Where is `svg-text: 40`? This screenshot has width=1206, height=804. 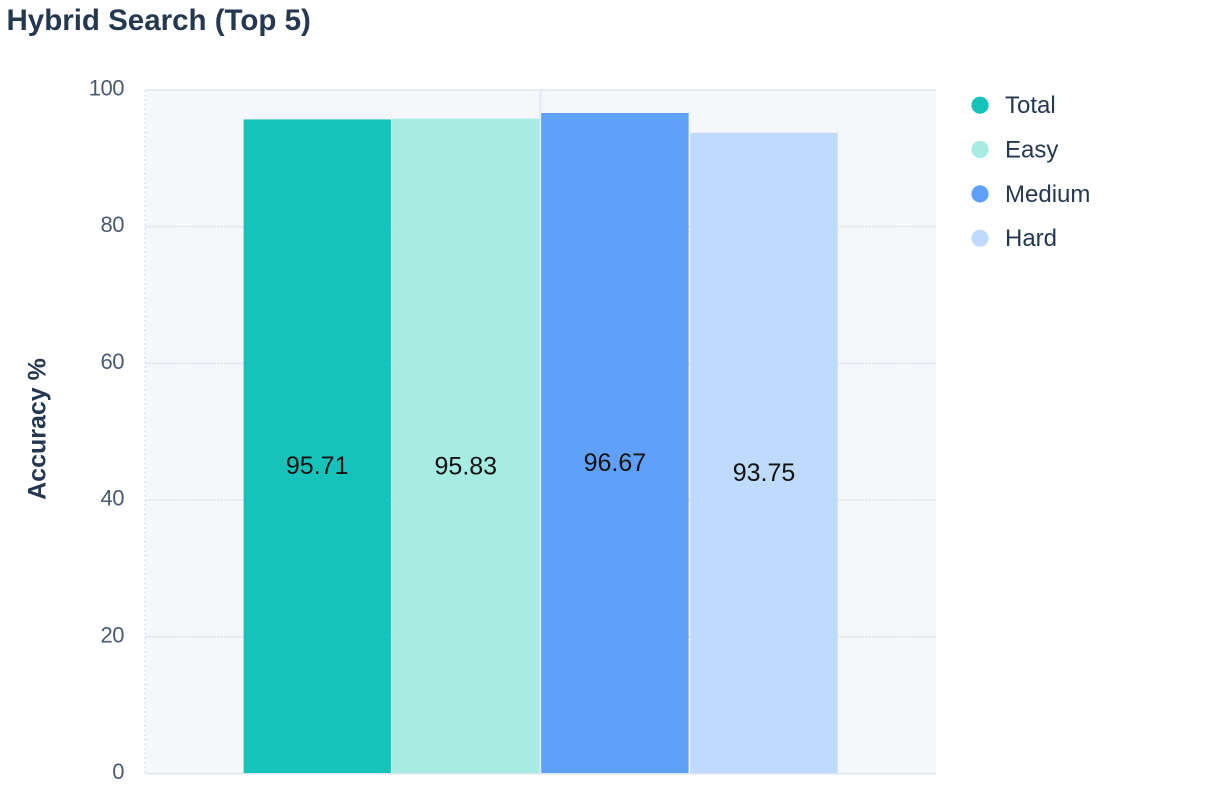 svg-text: 40 is located at coordinates (113, 498).